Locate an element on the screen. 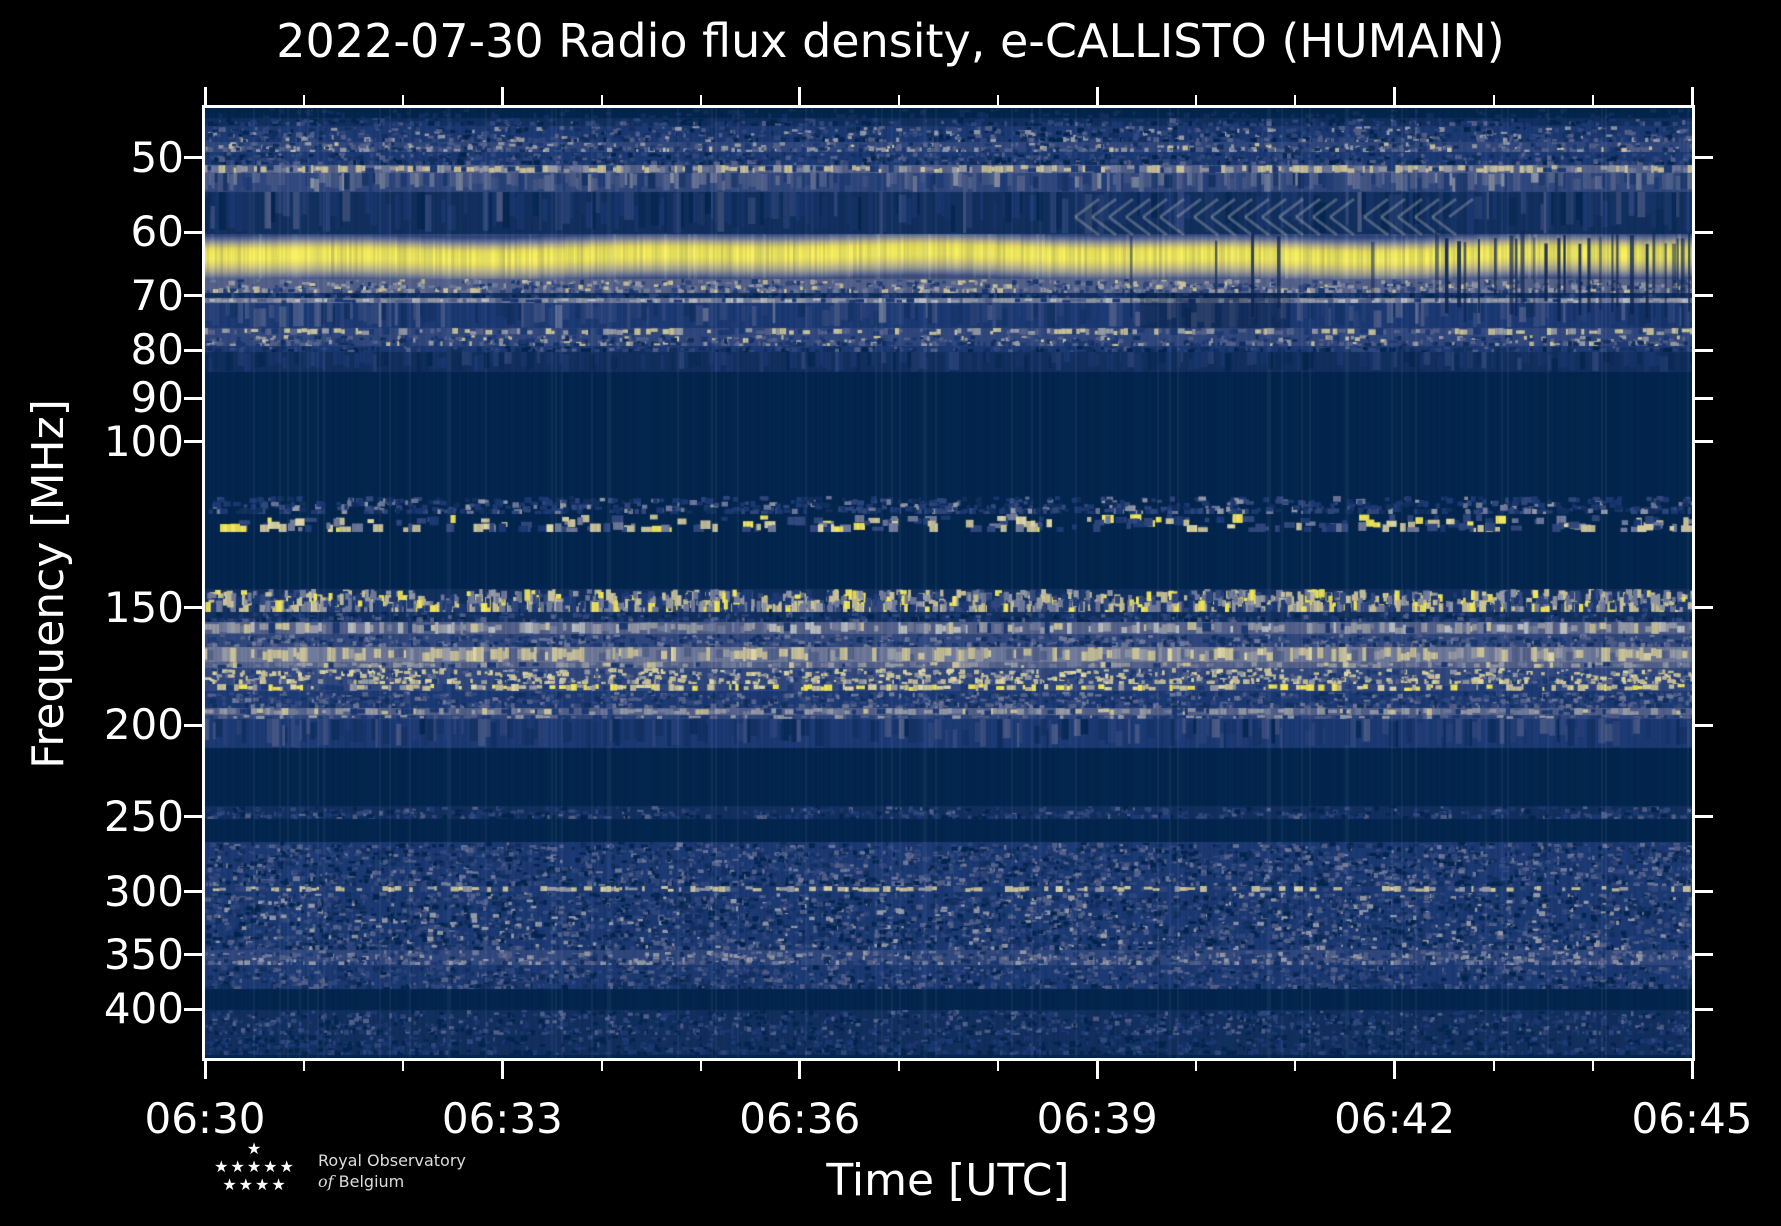  rob-logo-belgium: Belgium is located at coordinates (371, 1181).